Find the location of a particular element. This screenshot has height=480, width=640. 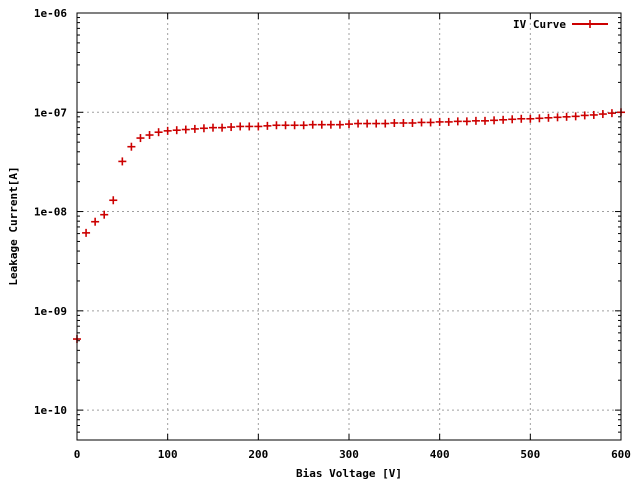

x-tick-label: 200 is located at coordinates (258, 454).